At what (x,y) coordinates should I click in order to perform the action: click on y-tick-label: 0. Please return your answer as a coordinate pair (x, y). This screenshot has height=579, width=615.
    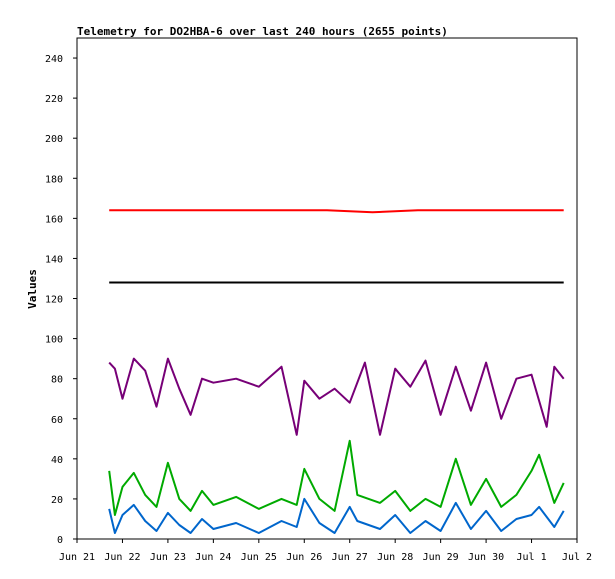
    Looking at the image, I should click on (60, 540).